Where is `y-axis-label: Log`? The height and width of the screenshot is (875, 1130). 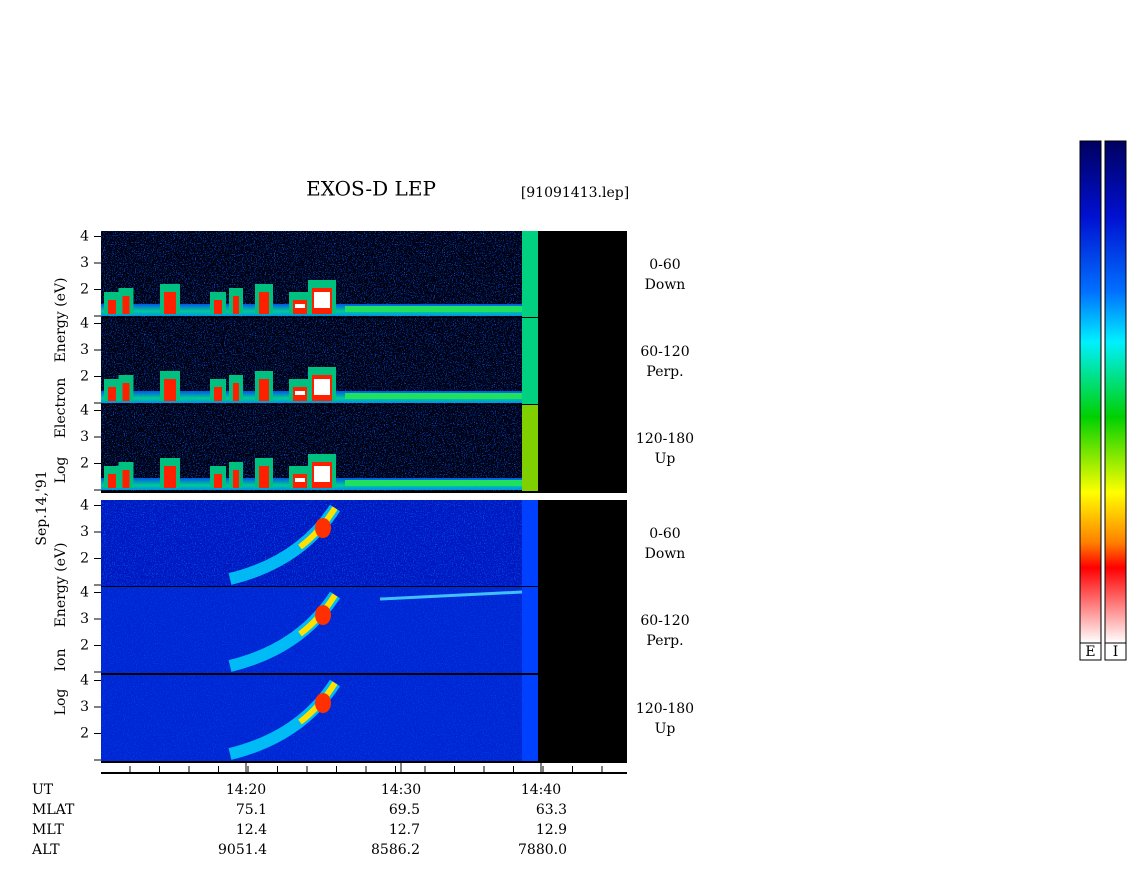
y-axis-label: Log is located at coordinates (61, 702).